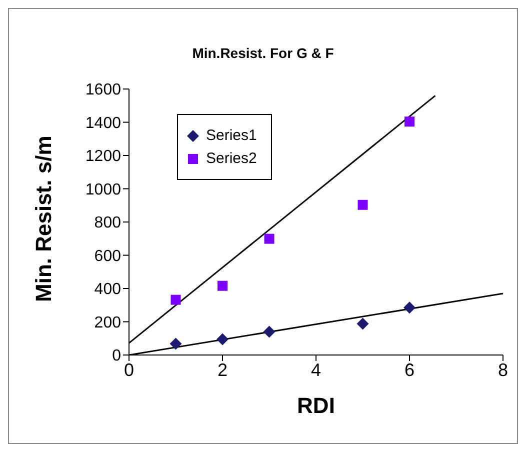 Image resolution: width=526 pixels, height=452 pixels. Describe the element at coordinates (316, 405) in the screenshot. I see `x-axis-title: RDI` at that location.